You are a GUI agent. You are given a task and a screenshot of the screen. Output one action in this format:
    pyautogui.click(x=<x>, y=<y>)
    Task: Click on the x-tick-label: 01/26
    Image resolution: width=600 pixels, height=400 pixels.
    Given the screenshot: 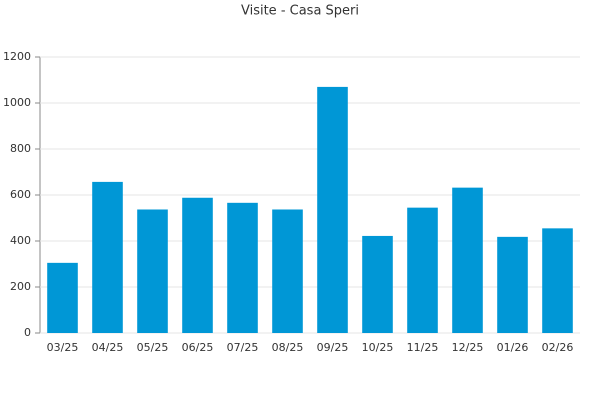 What is the action you would take?
    pyautogui.click(x=513, y=347)
    